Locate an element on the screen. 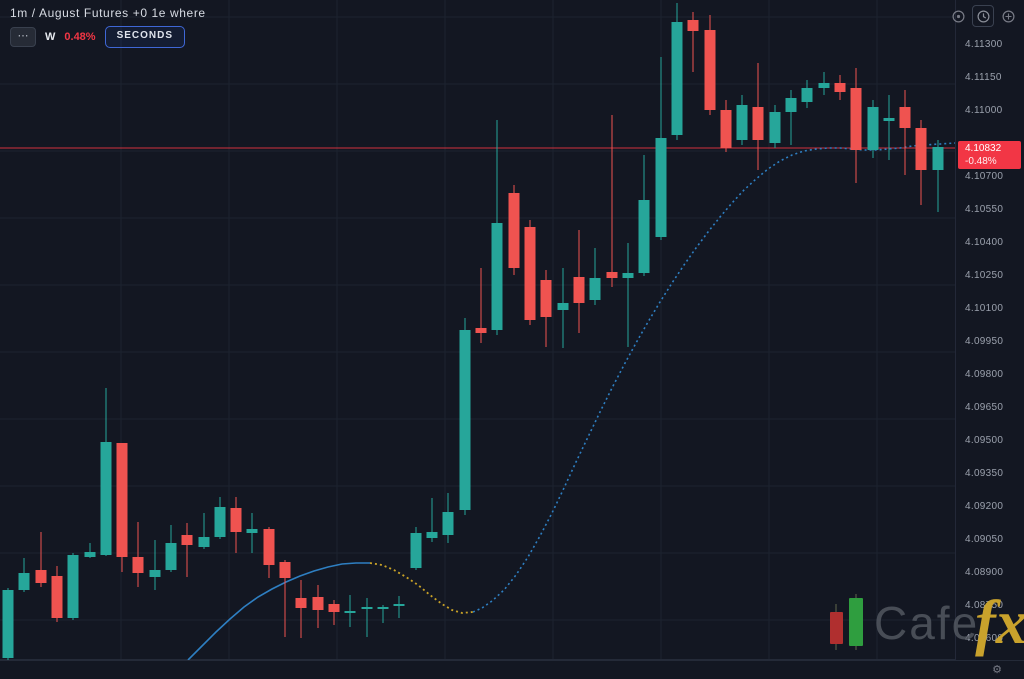 The height and width of the screenshot is (679, 1024). settings-icon is located at coordinates (1008, 16).